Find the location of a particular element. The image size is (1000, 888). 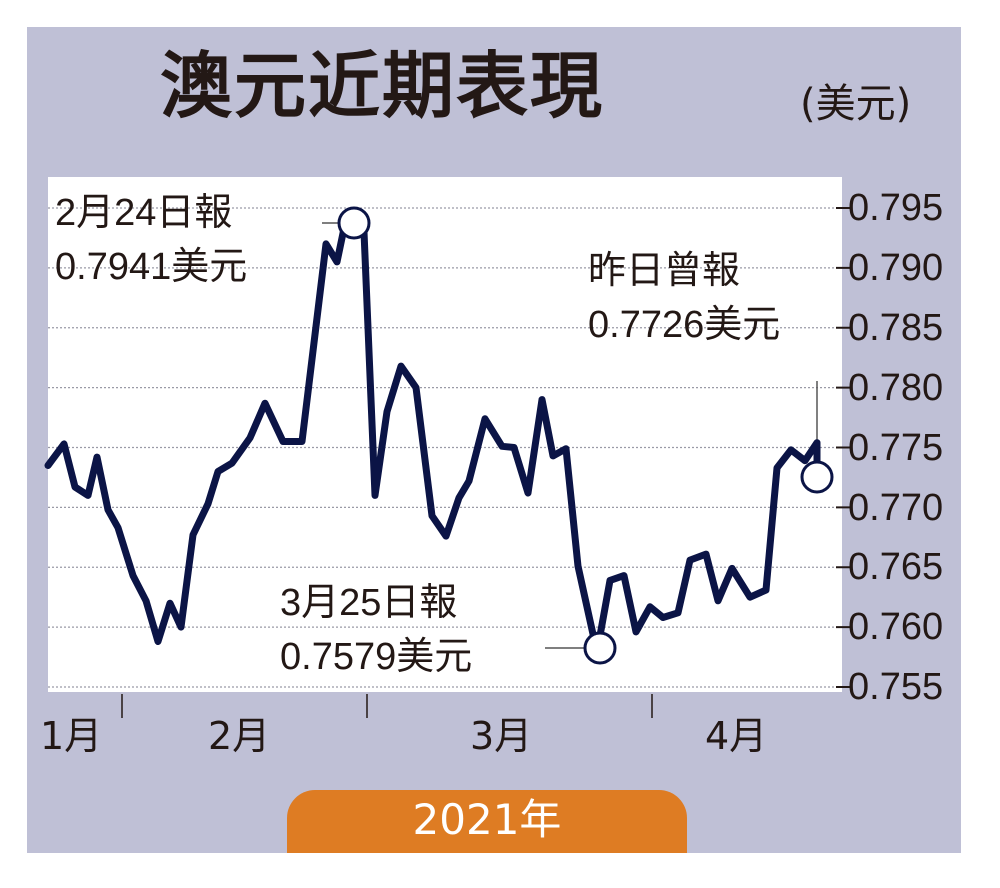

annotation-high: 2月24日報 0.7941美元 is located at coordinates (151, 240).